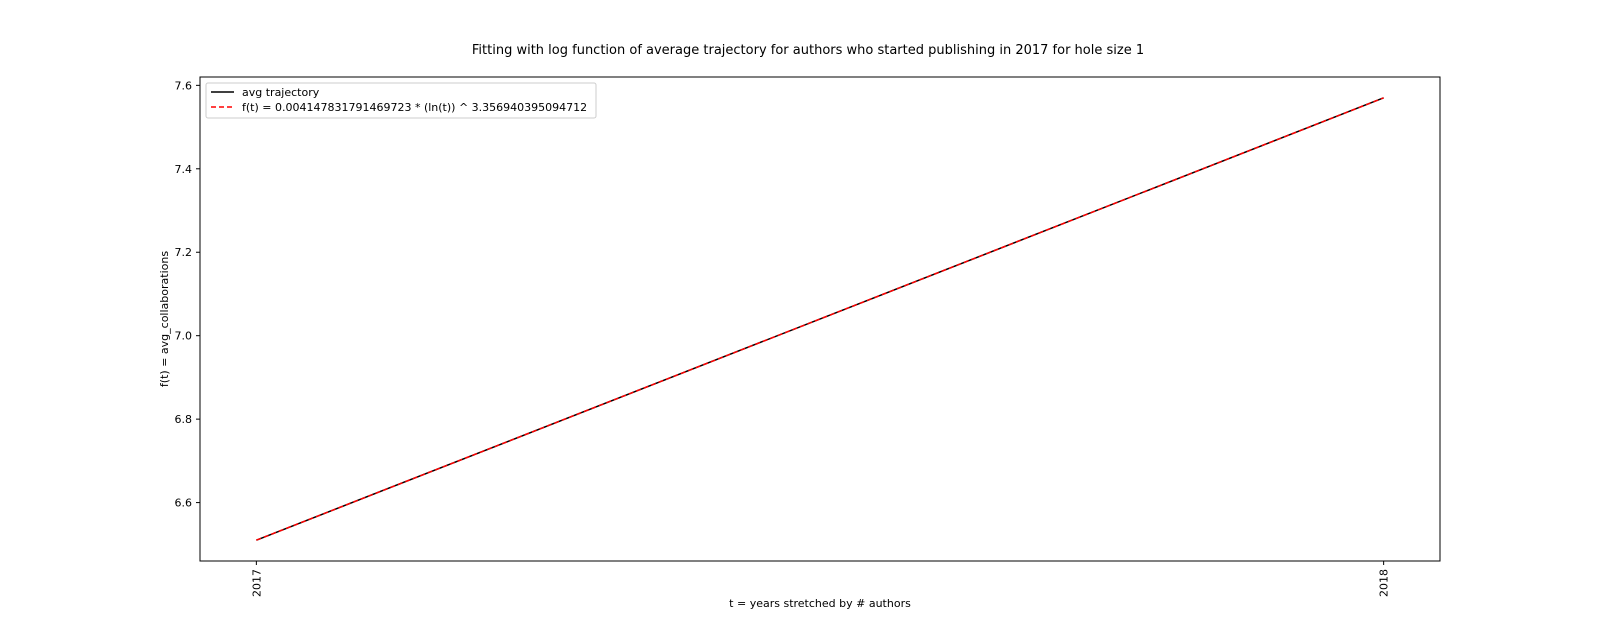 This screenshot has width=1600, height=640. I want to click on y-axis-ticks: 6.6 6.8 7.0 7.2 7.4 7.6, so click(187, 294).